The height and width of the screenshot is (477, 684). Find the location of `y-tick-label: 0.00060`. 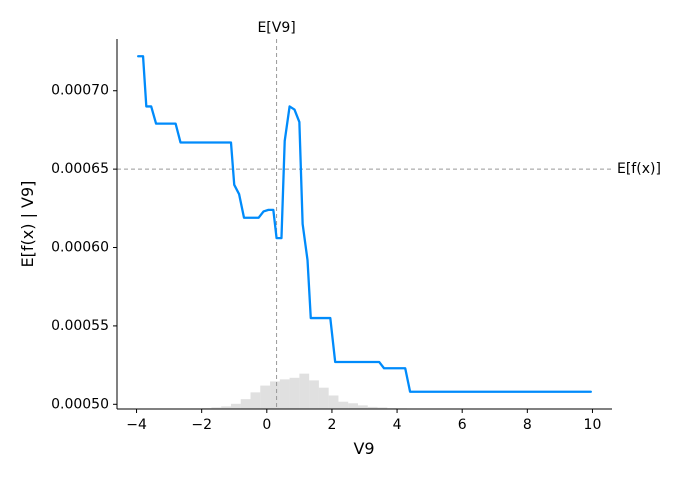

y-tick-label: 0.00060 is located at coordinates (80, 248).